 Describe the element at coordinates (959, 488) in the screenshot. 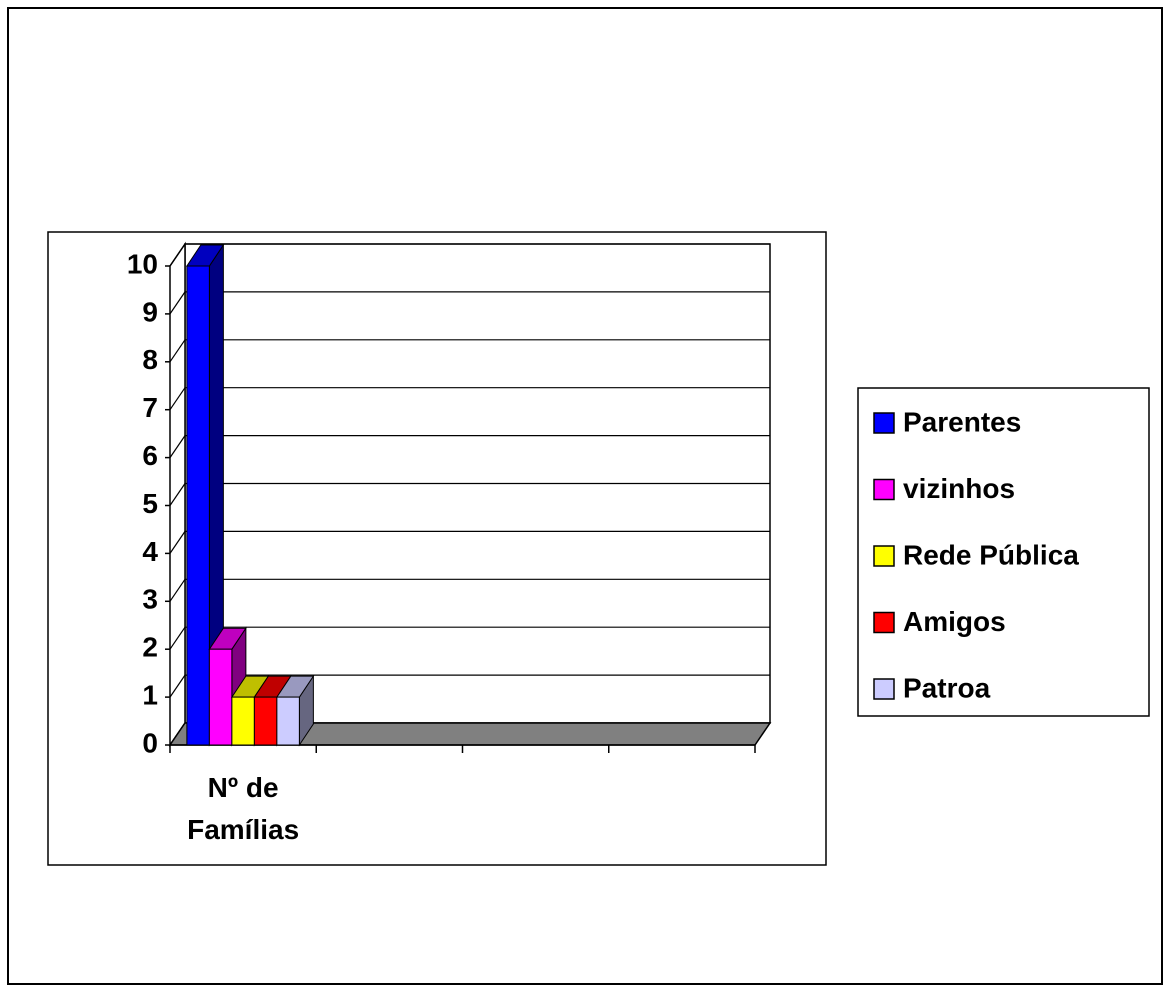

I see `legend-label: vizinhos` at that location.